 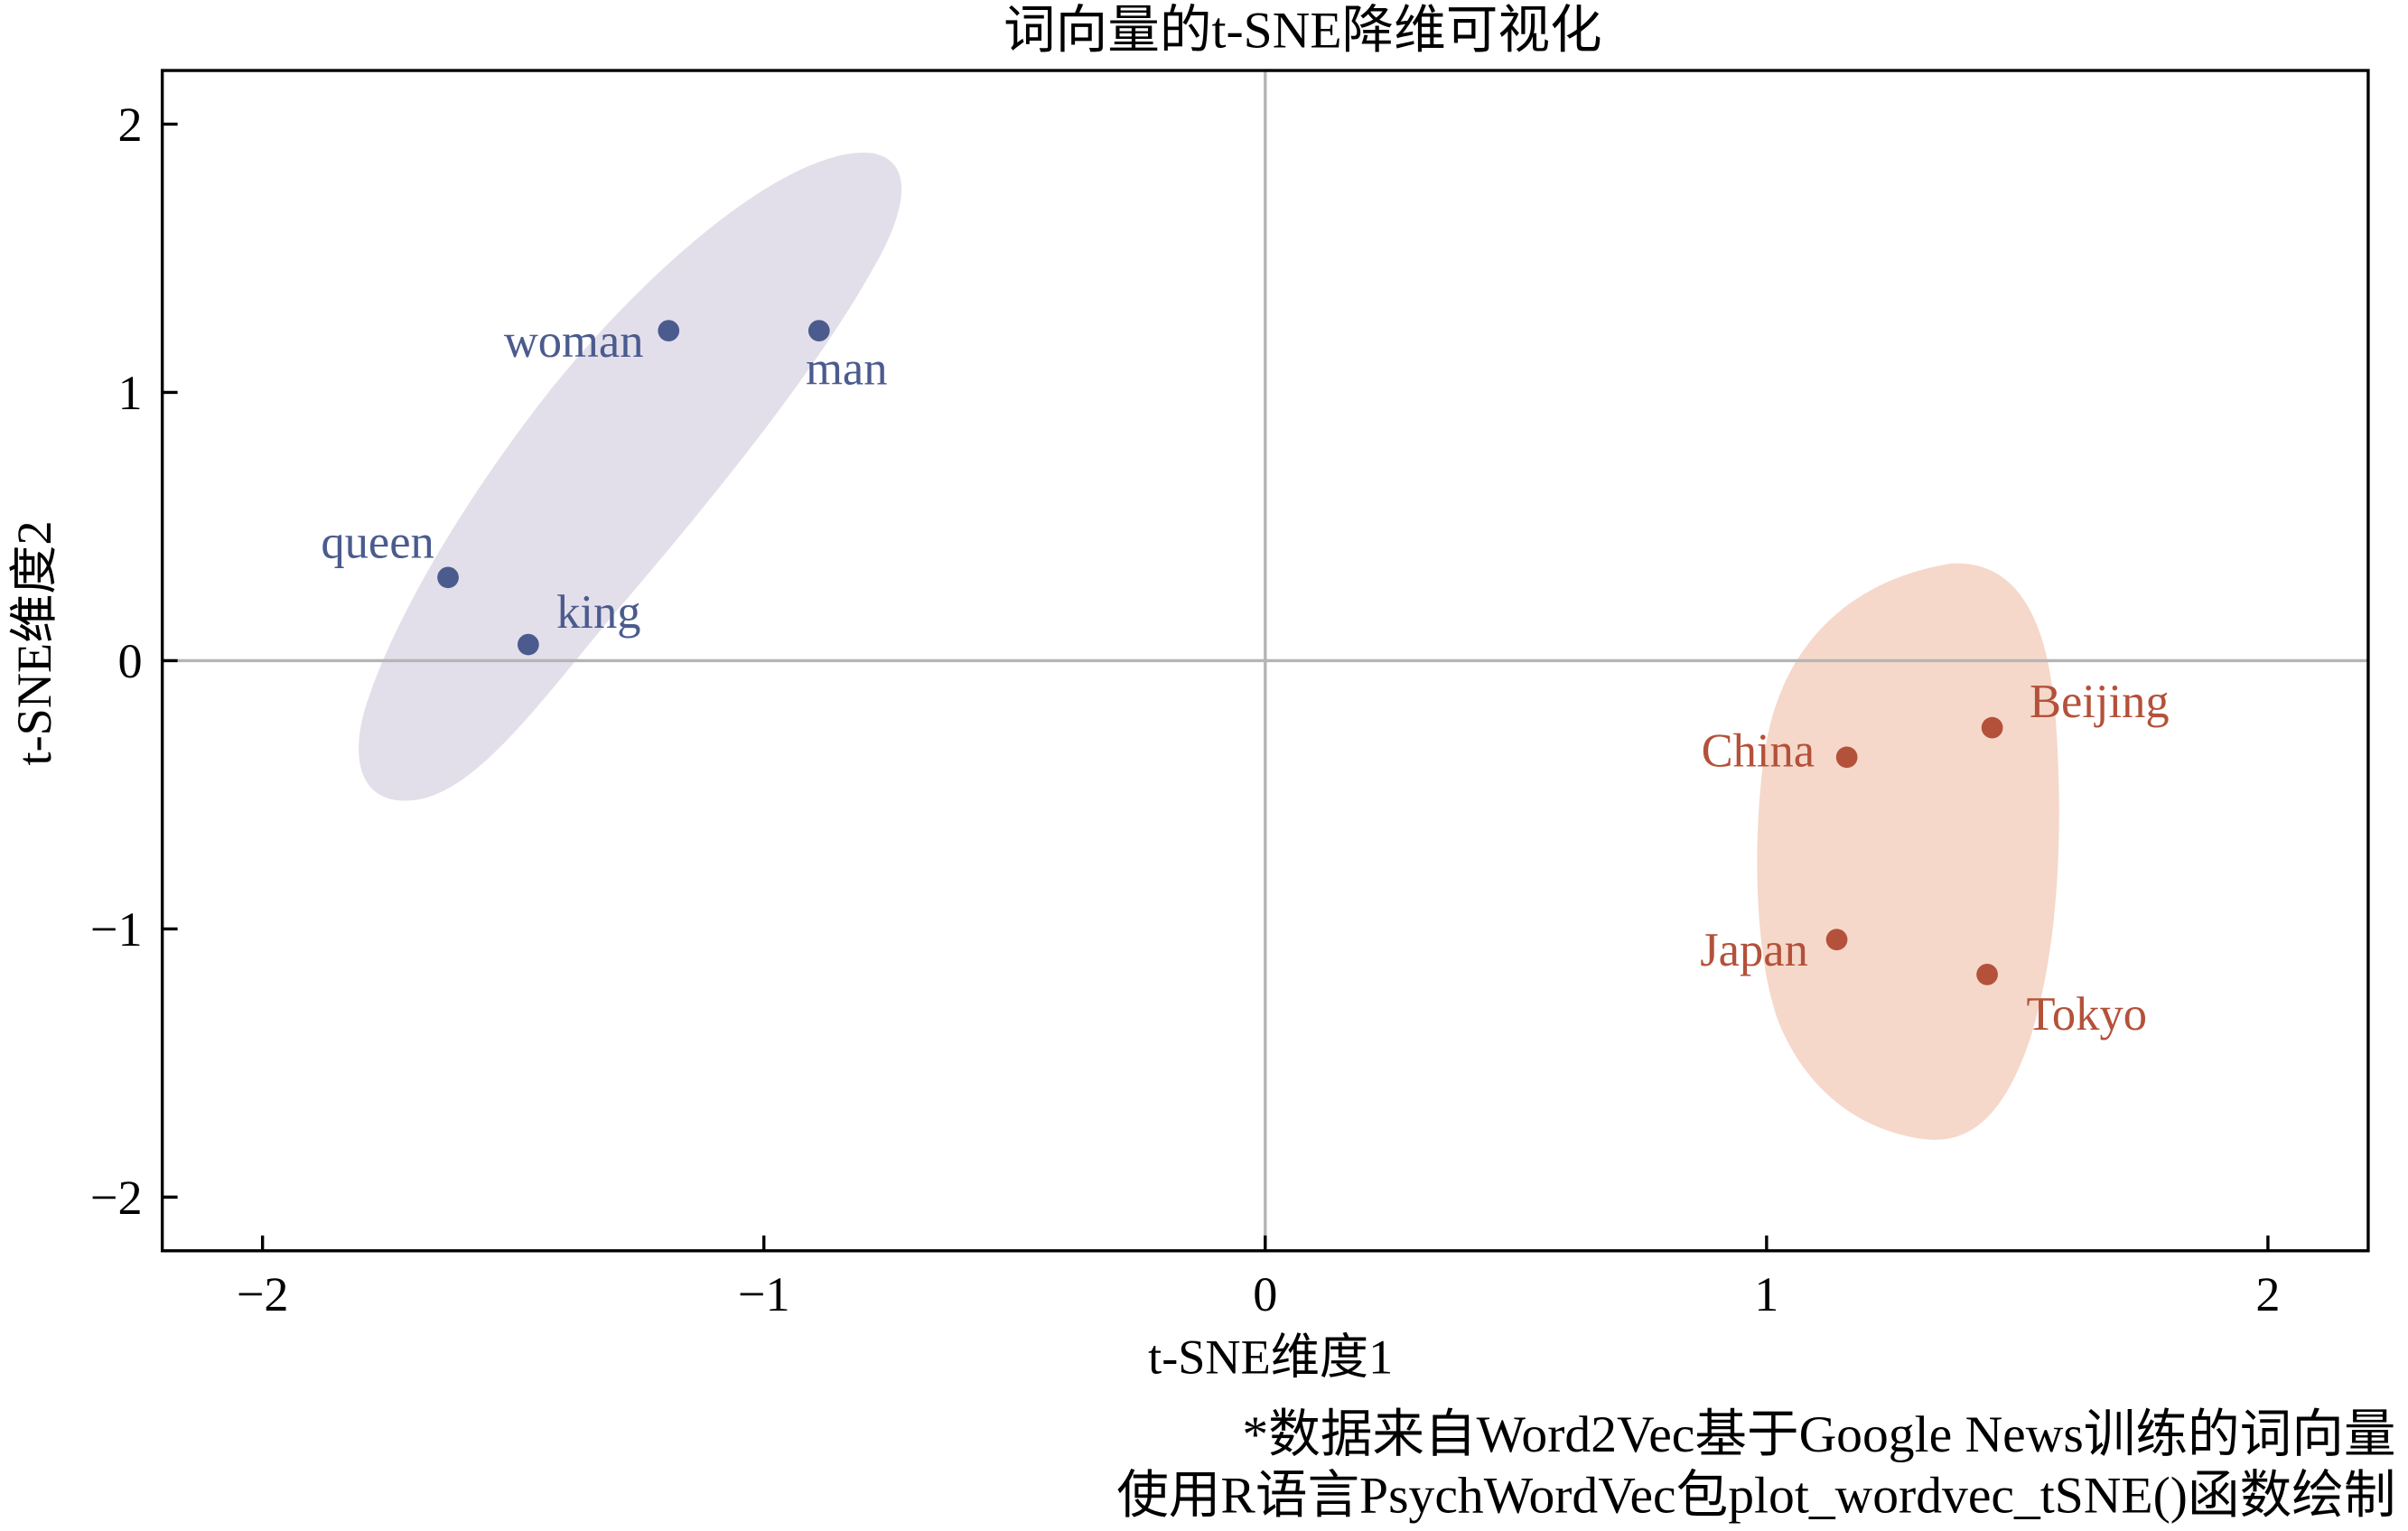 I want to click on x-tick-label: 2, so click(x=2268, y=1294).